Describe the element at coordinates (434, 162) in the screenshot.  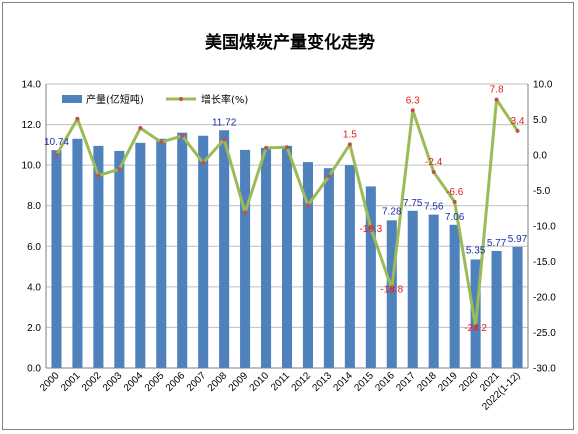
I see `rate-value-label: -2.4` at that location.